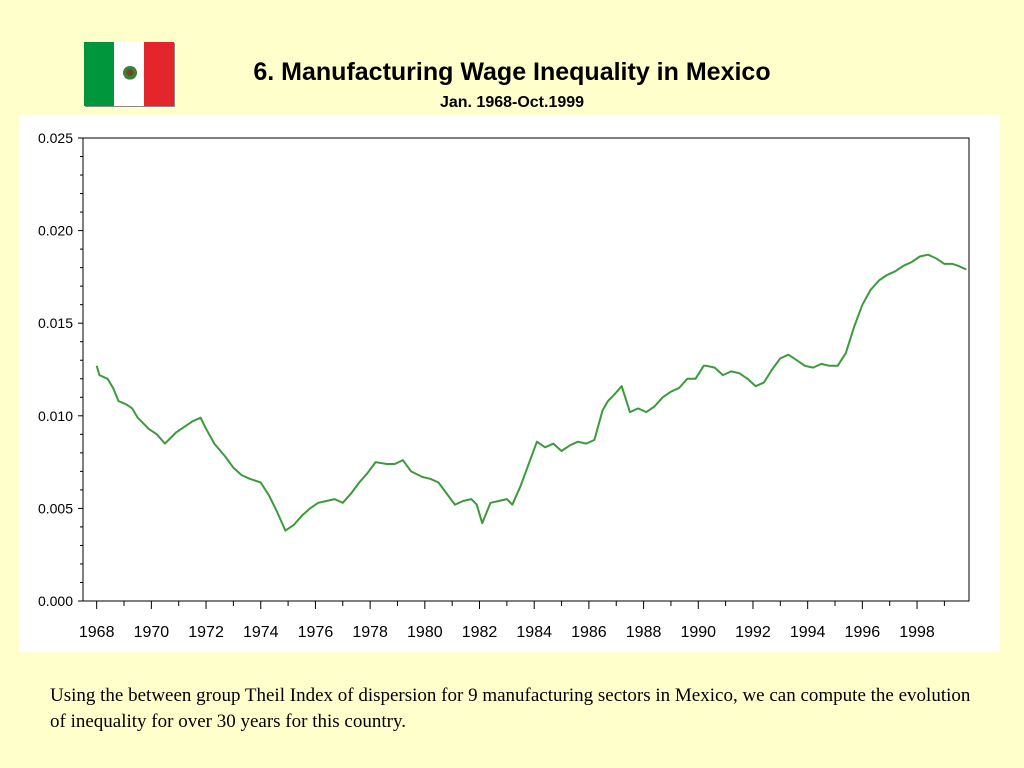 This screenshot has width=1024, height=768. What do you see at coordinates (698, 632) in the screenshot?
I see `x-tick-label: 1990` at bounding box center [698, 632].